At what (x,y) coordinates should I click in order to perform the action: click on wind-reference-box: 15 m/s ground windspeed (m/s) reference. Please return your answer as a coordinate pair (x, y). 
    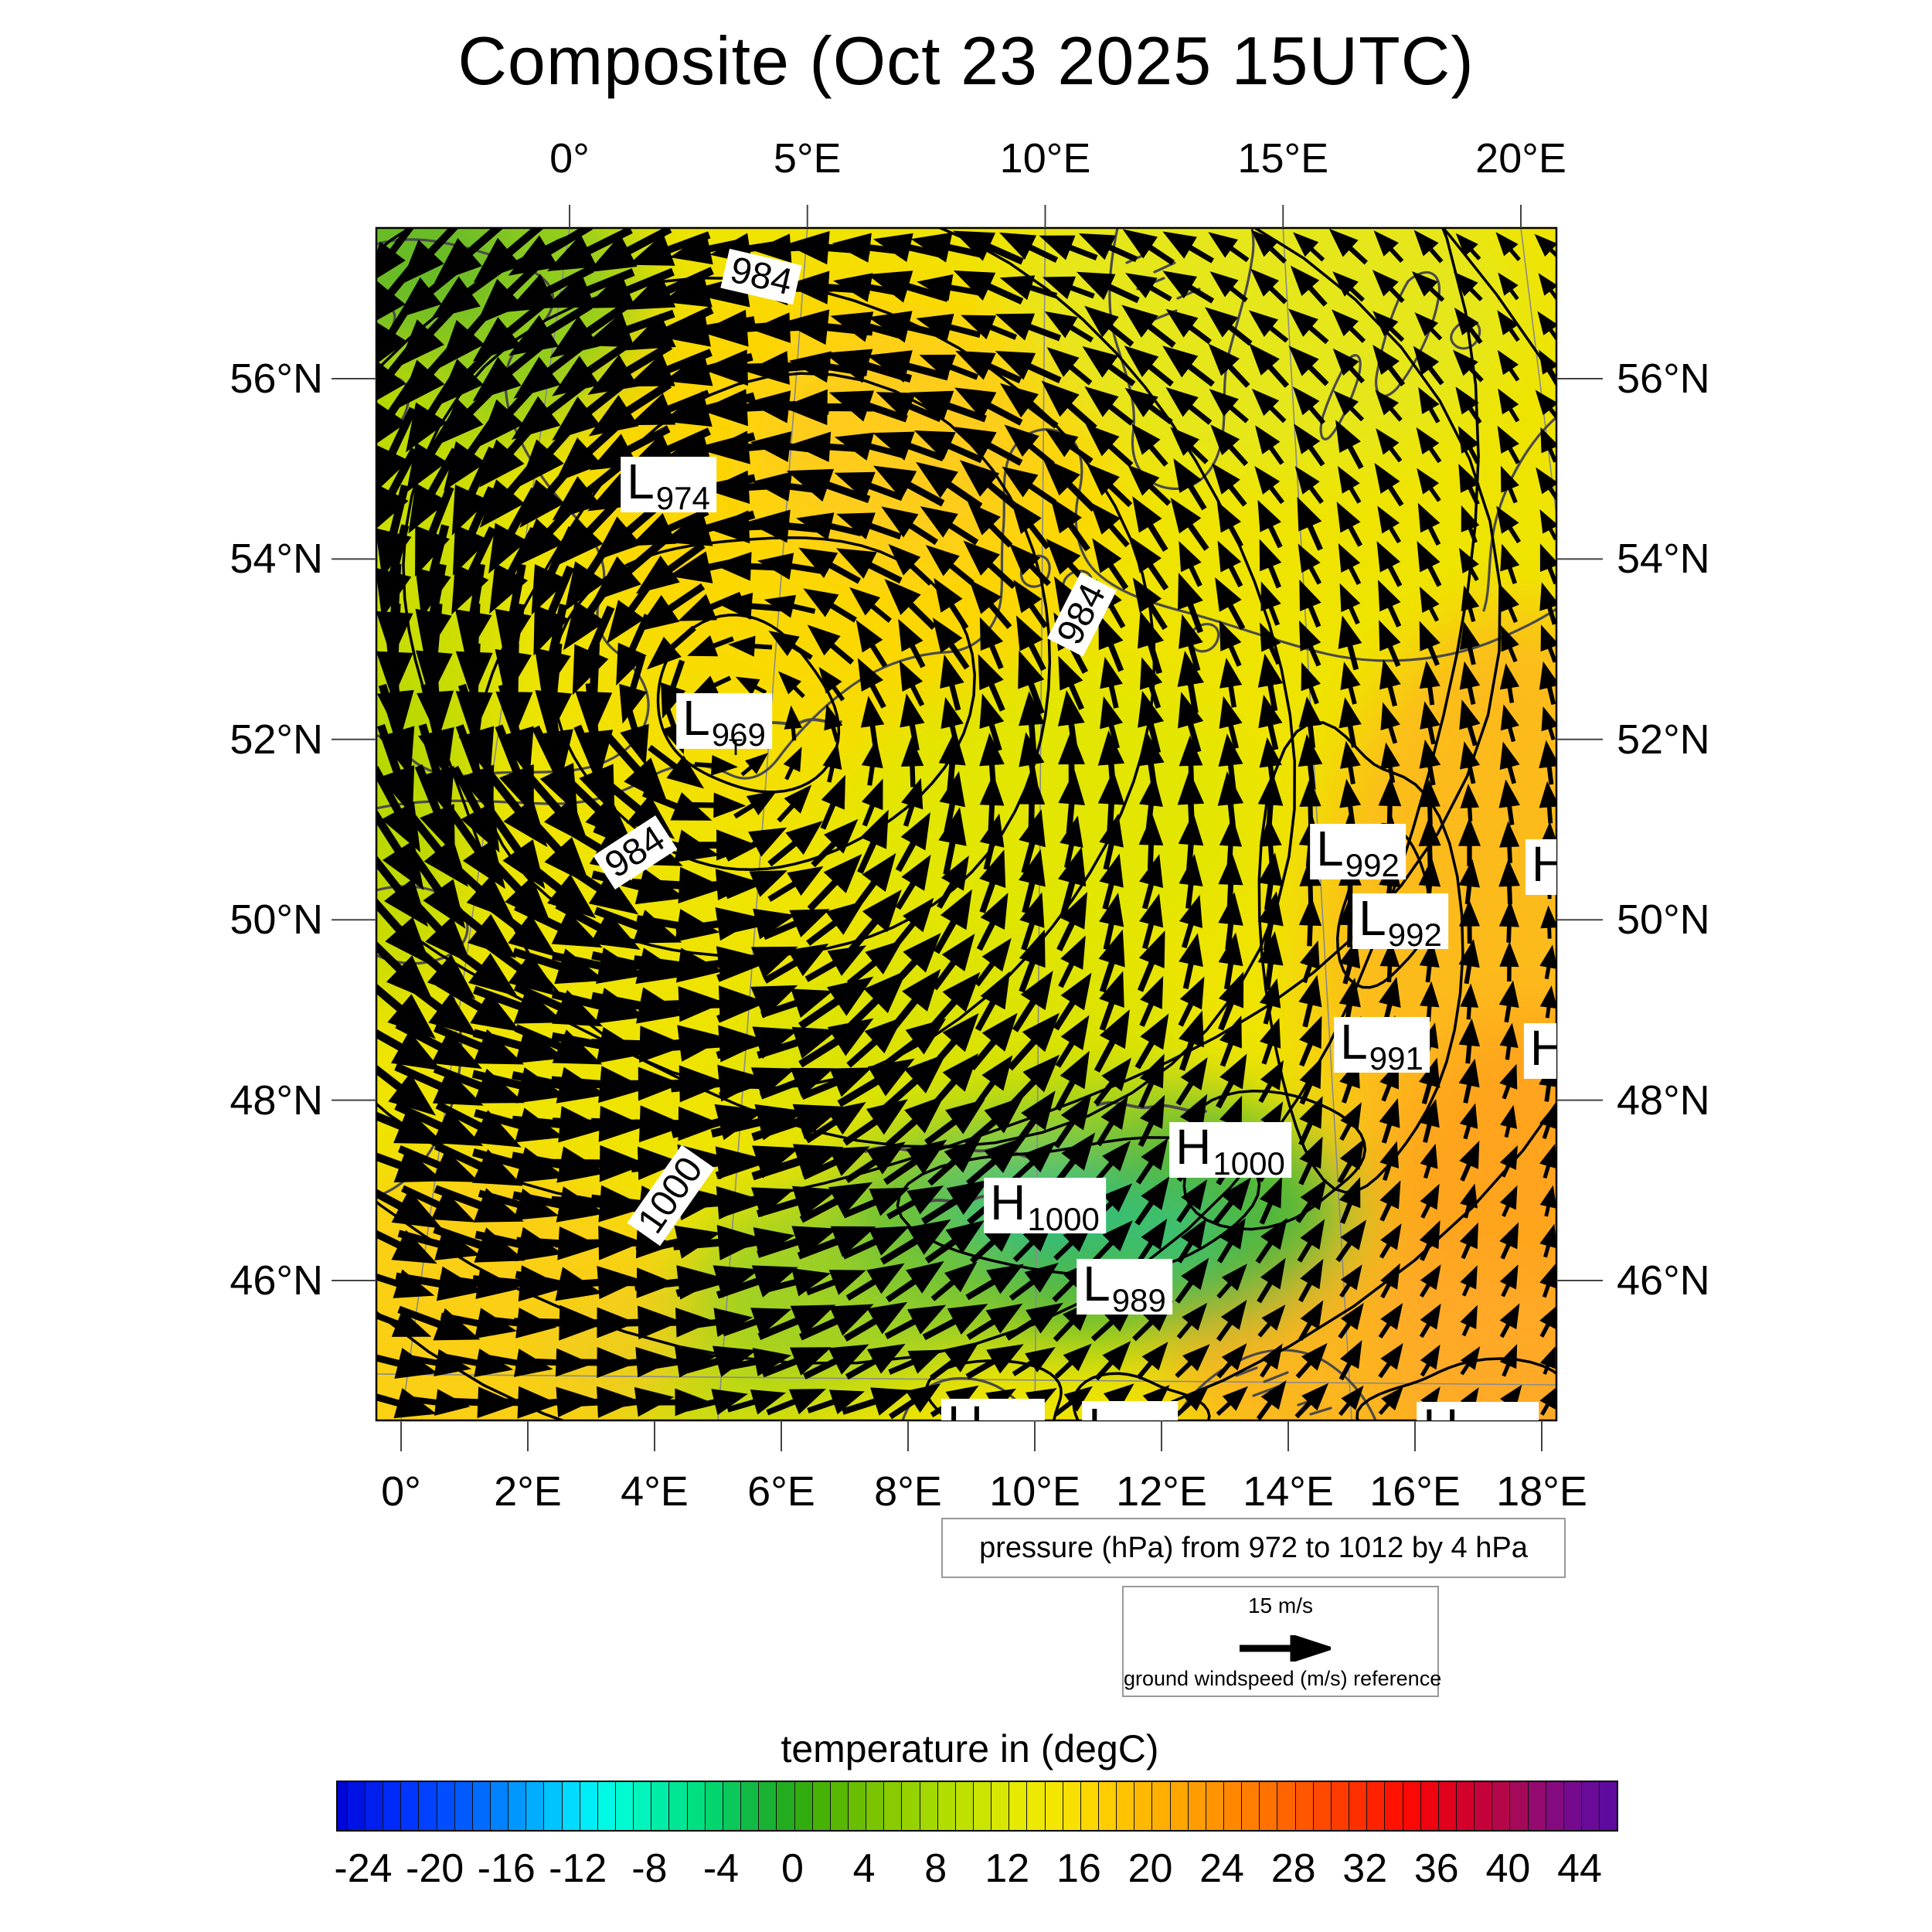
    Looking at the image, I should click on (1282, 1642).